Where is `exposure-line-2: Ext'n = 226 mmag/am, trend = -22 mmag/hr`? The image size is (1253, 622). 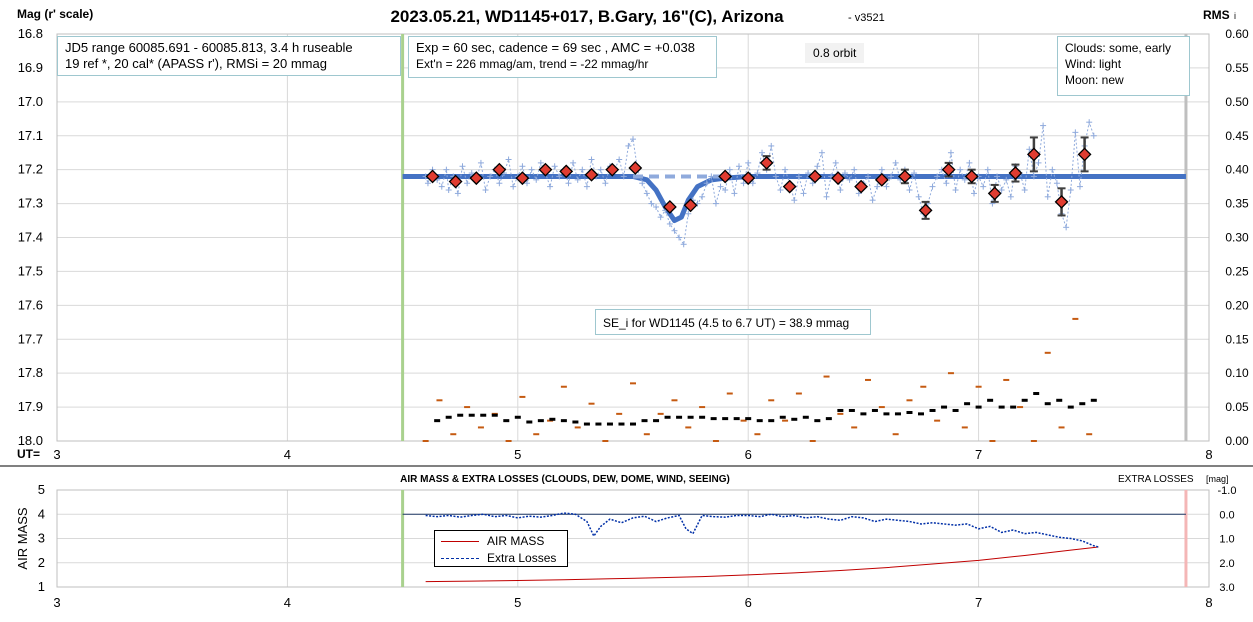 exposure-line-2: Ext'n = 226 mmag/am, trend = -22 mmag/hr is located at coordinates (532, 64).